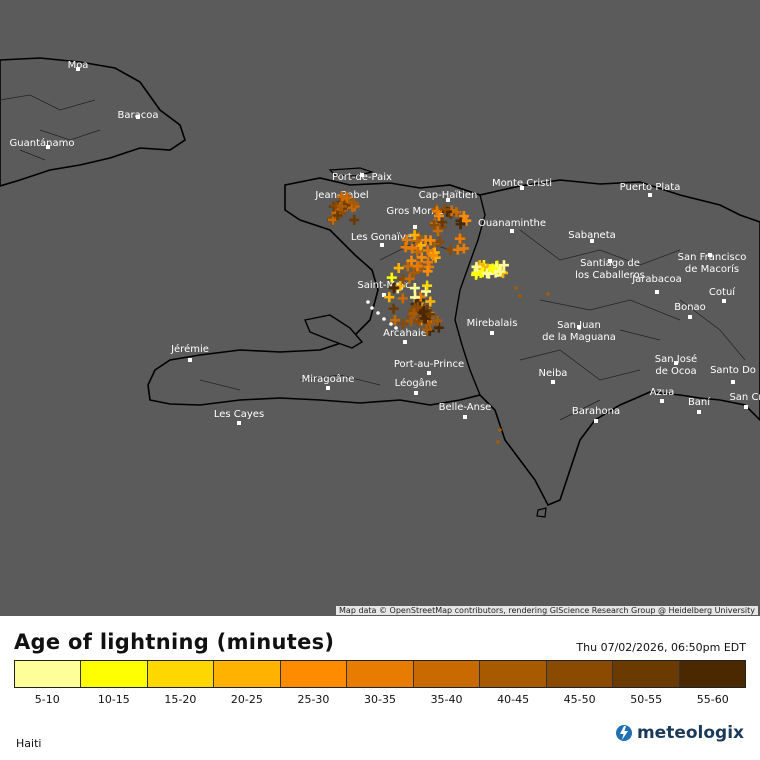 Image resolution: width=760 pixels, height=760 pixels. I want to click on city-label: Les Gonaïves, so click(384, 237).